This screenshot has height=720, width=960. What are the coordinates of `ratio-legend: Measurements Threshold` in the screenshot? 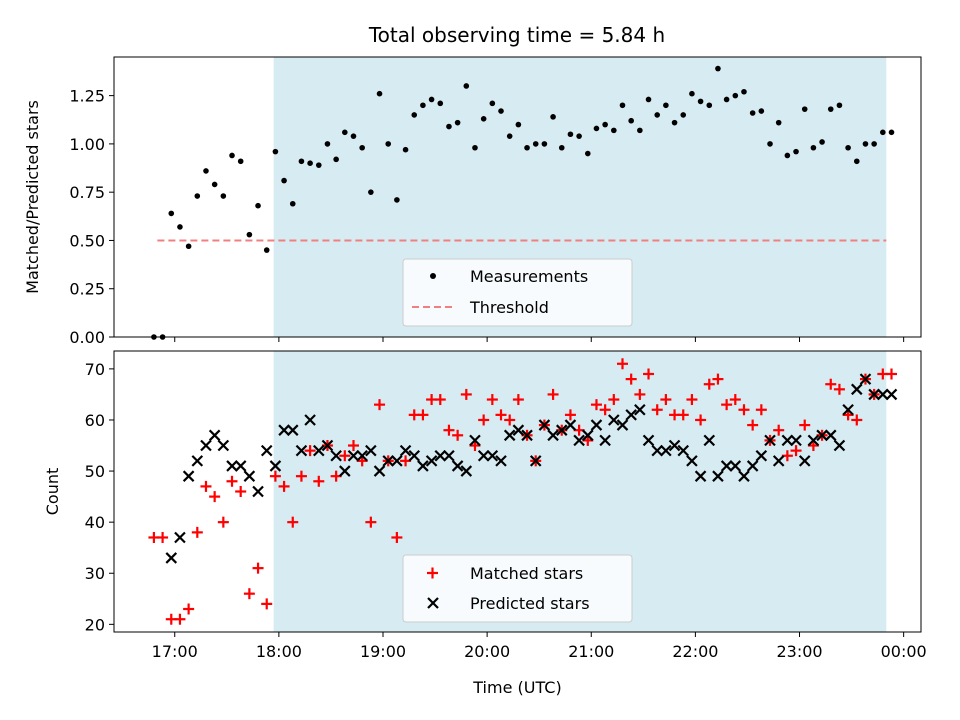 It's located at (517, 292).